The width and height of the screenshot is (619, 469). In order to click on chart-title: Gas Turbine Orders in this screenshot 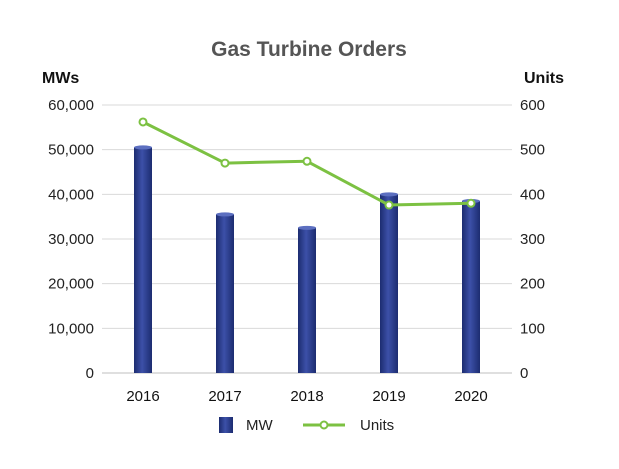, I will do `click(309, 49)`.